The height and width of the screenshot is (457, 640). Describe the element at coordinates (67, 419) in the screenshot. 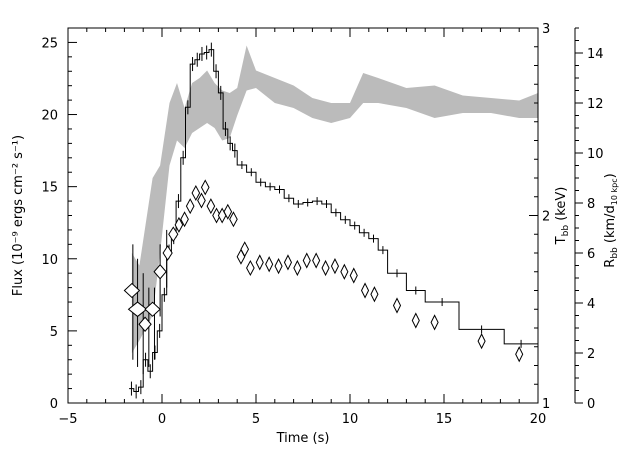

I see `x-tick-label: −5` at that location.